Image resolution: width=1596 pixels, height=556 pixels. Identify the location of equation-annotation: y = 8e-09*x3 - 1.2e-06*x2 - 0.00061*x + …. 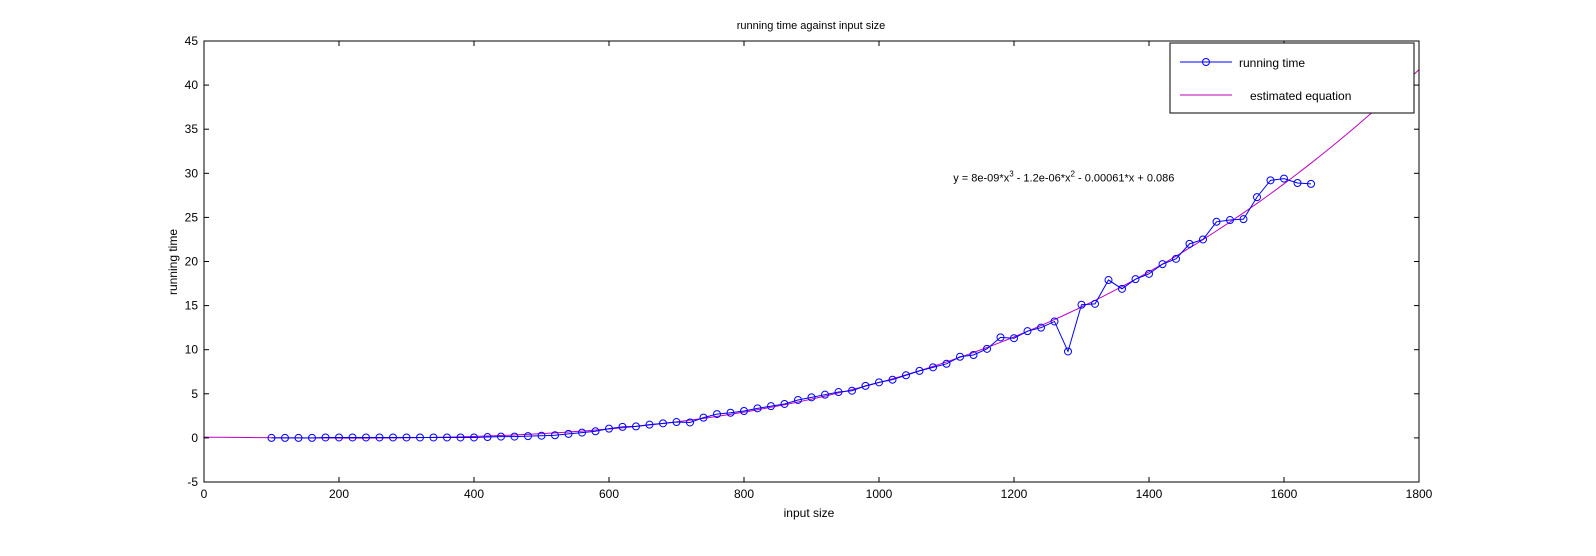
(1063, 177).